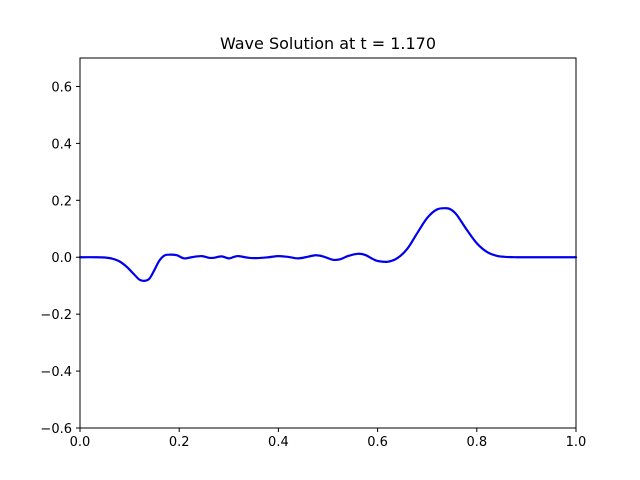 Image resolution: width=640 pixels, height=480 pixels. Describe the element at coordinates (61, 258) in the screenshot. I see `y-tick-label: 0.0` at that location.